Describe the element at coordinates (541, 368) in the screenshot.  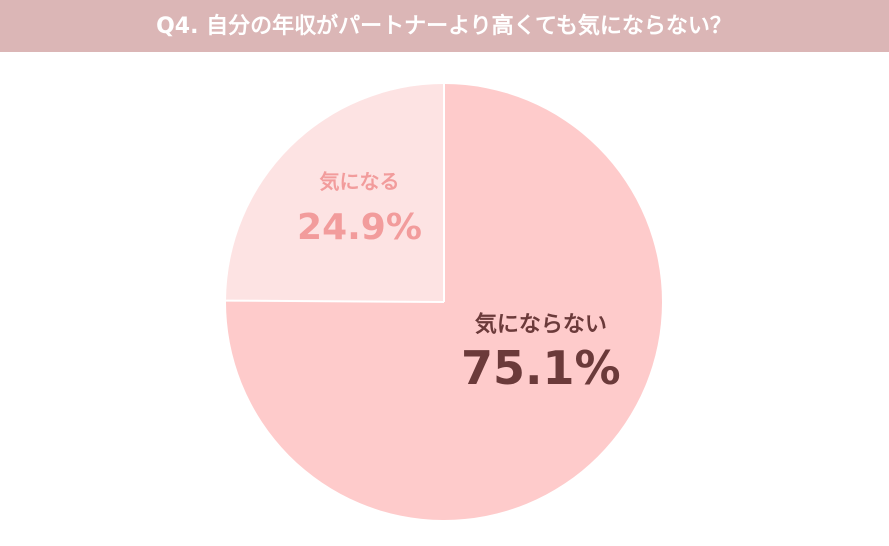
I see `value-label: 75.1%` at that location.